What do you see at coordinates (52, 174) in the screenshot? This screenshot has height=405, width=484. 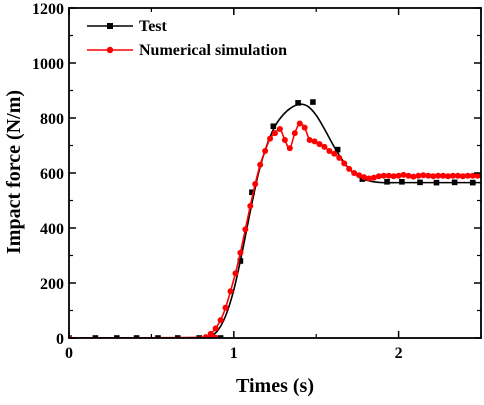 I see `y-tick-label: 600` at bounding box center [52, 174].